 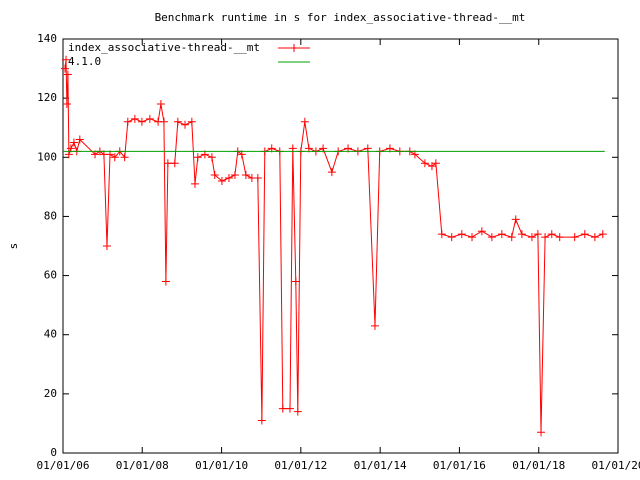 I want to click on x-tick-label: 01/01/08, so click(x=142, y=465).